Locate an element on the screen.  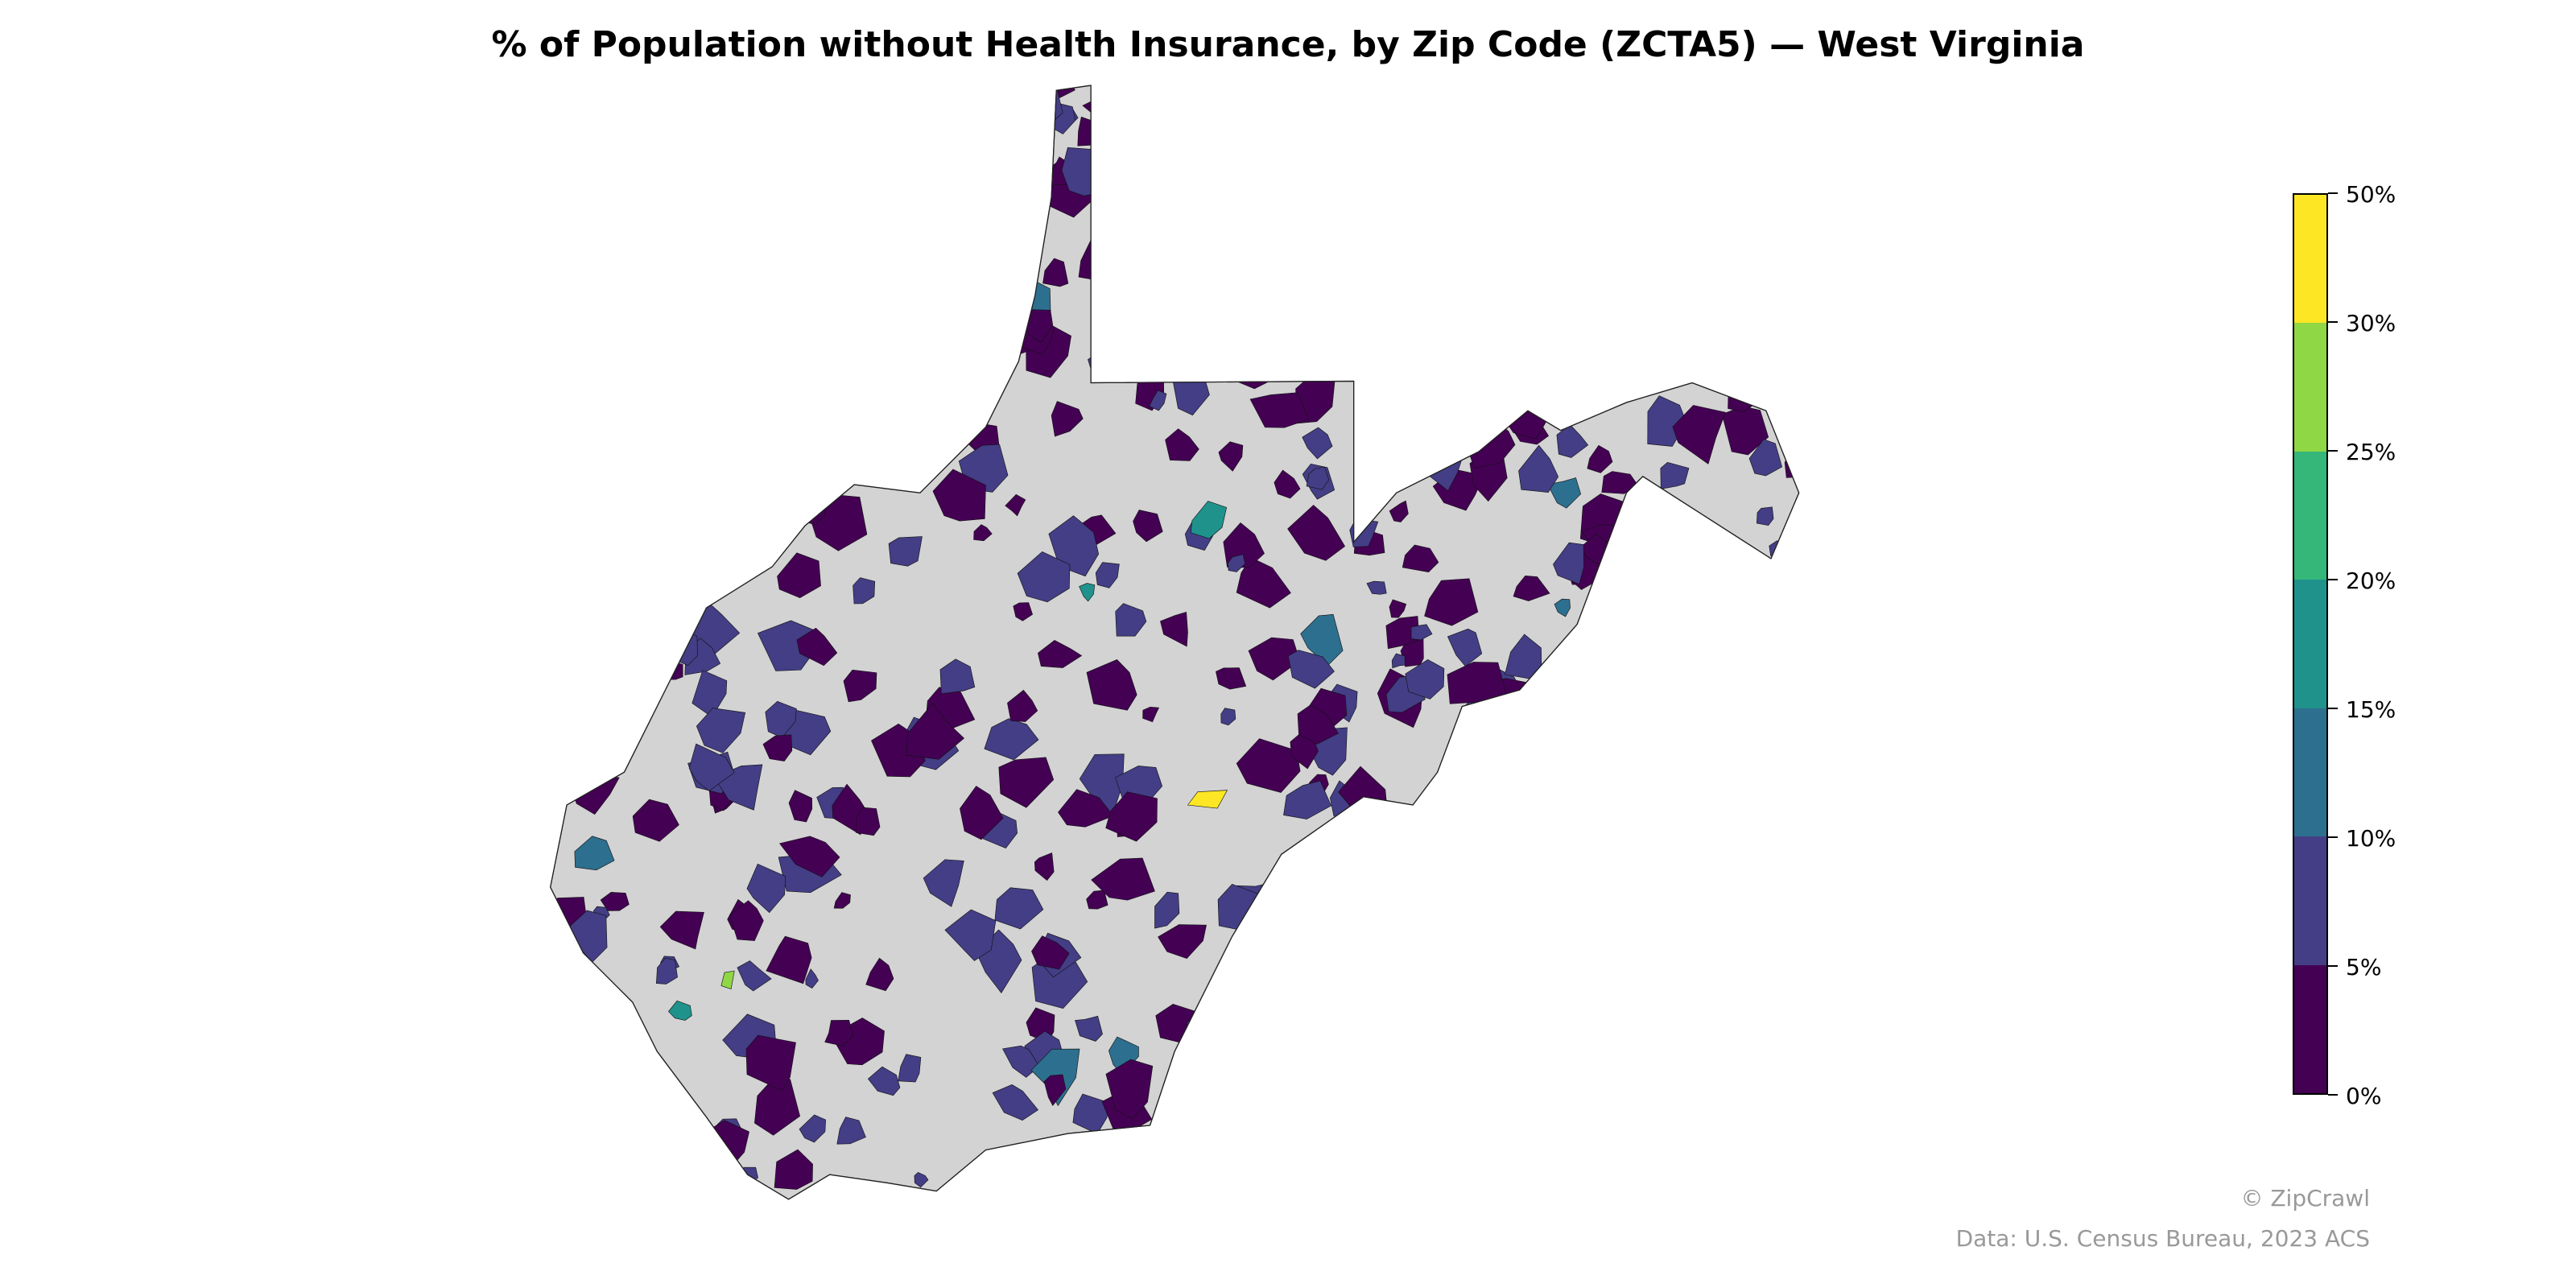
colorbar-tick-label: 25% is located at coordinates (2371, 452).